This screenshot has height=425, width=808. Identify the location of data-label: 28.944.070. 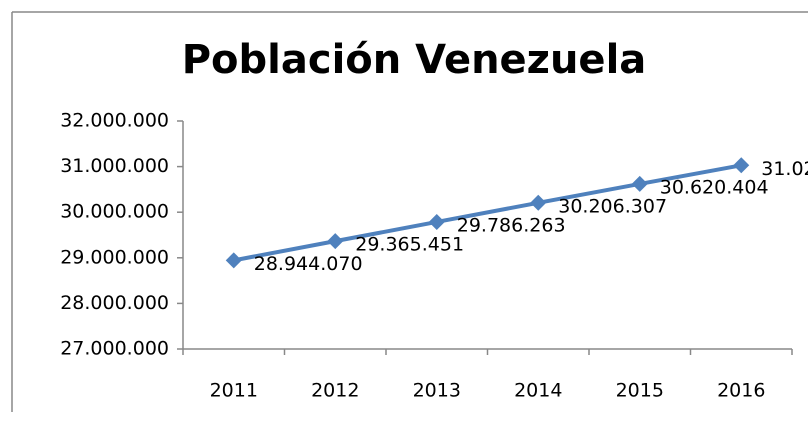
(308, 264).